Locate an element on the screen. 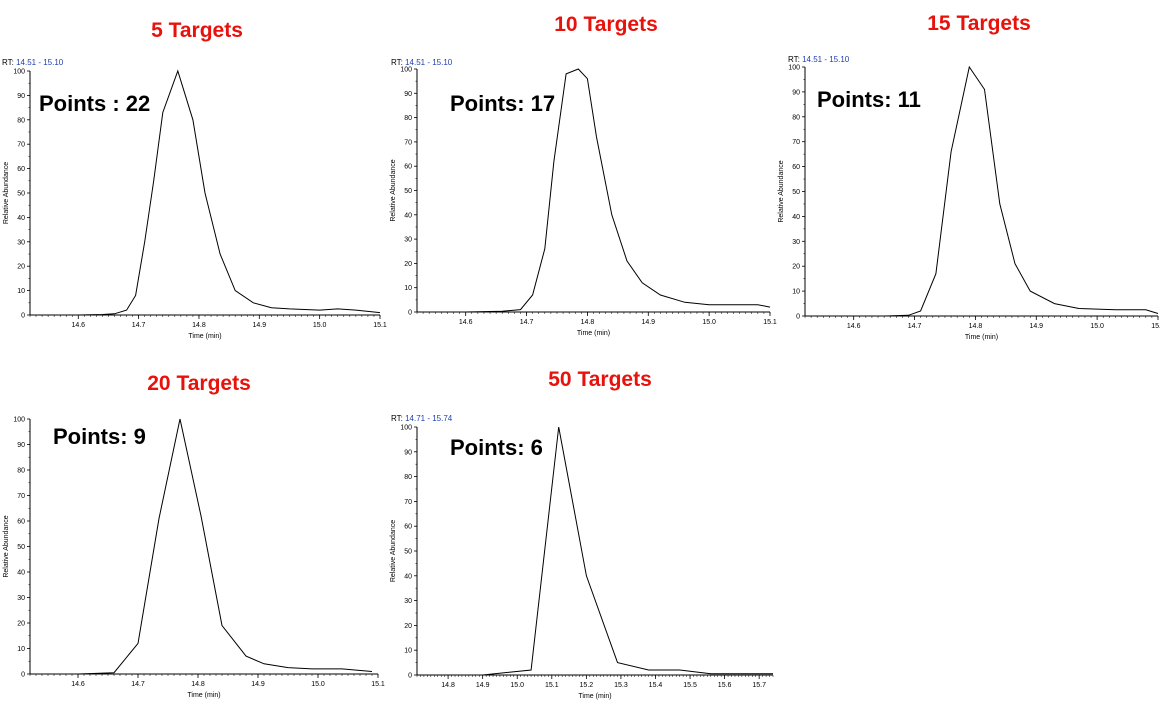 The width and height of the screenshot is (1160, 704). y-tick-label: 40 is located at coordinates (408, 576).